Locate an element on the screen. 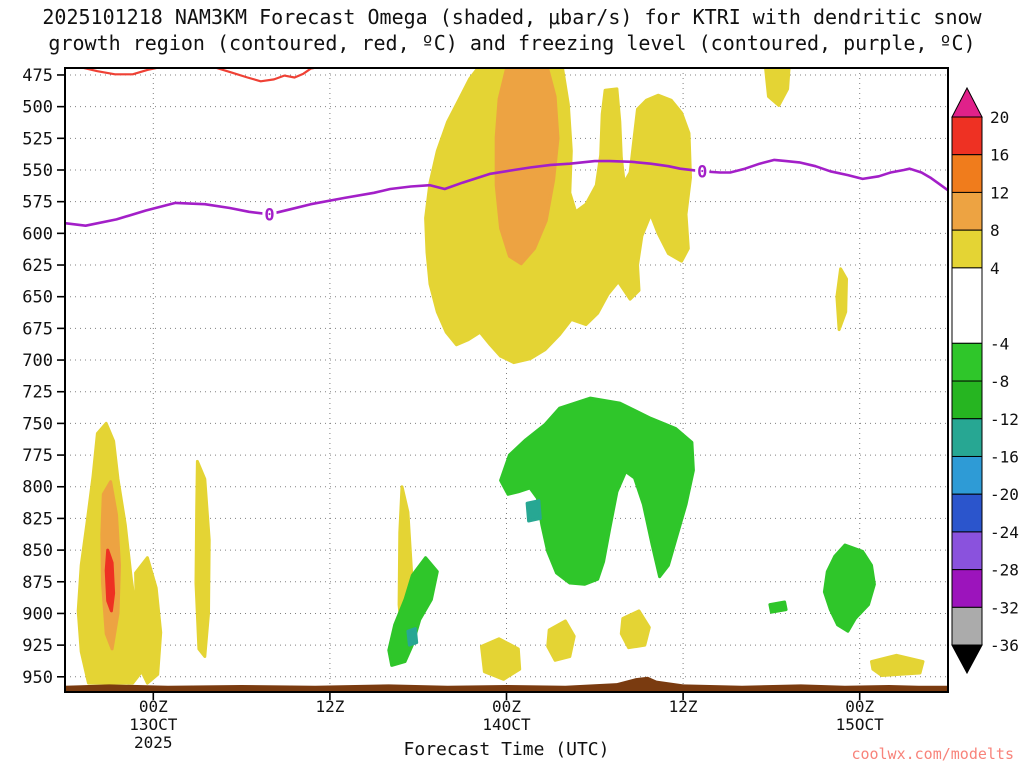 Image resolution: width=1024 pixels, height=768 pixels. colorbar-tick-label: -16 is located at coordinates (1004, 456).